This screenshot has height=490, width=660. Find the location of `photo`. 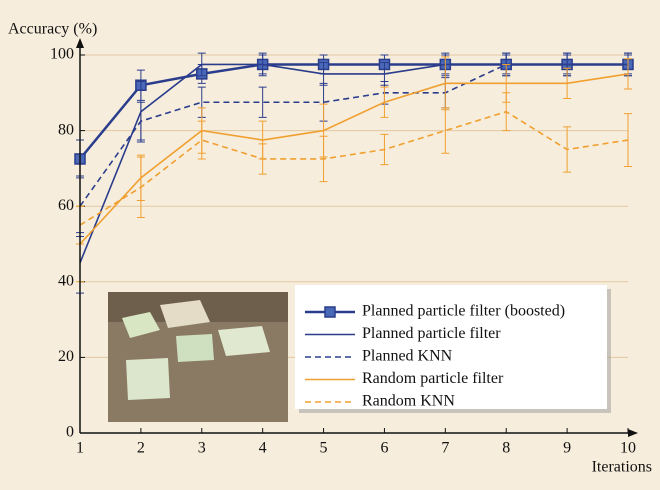

photo is located at coordinates (198, 357).